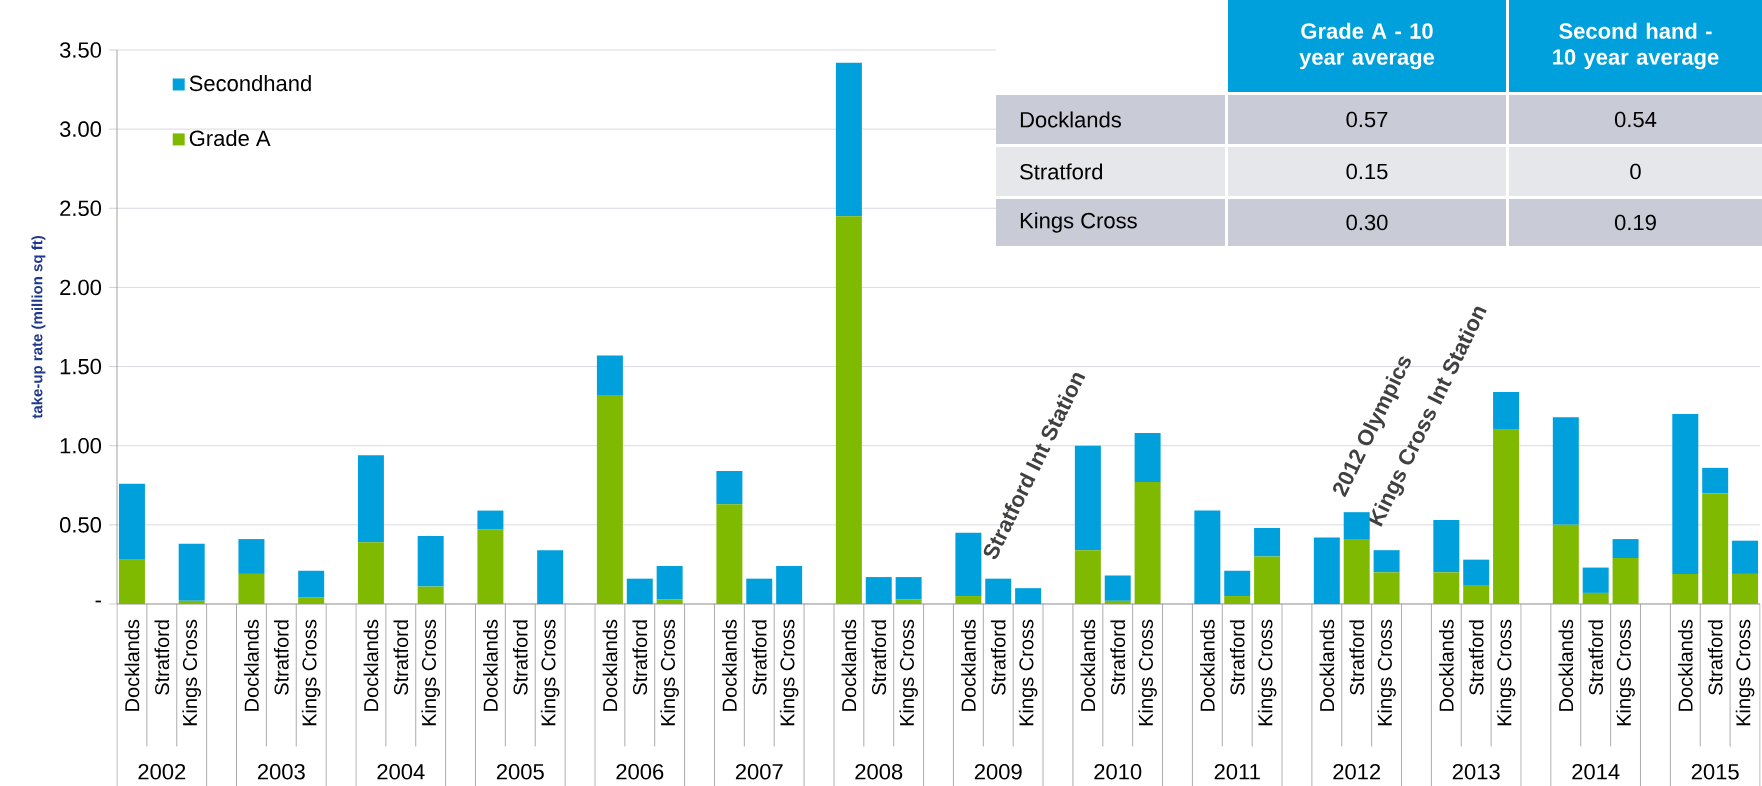  What do you see at coordinates (1635, 171) in the screenshot?
I see `annotation: 0` at bounding box center [1635, 171].